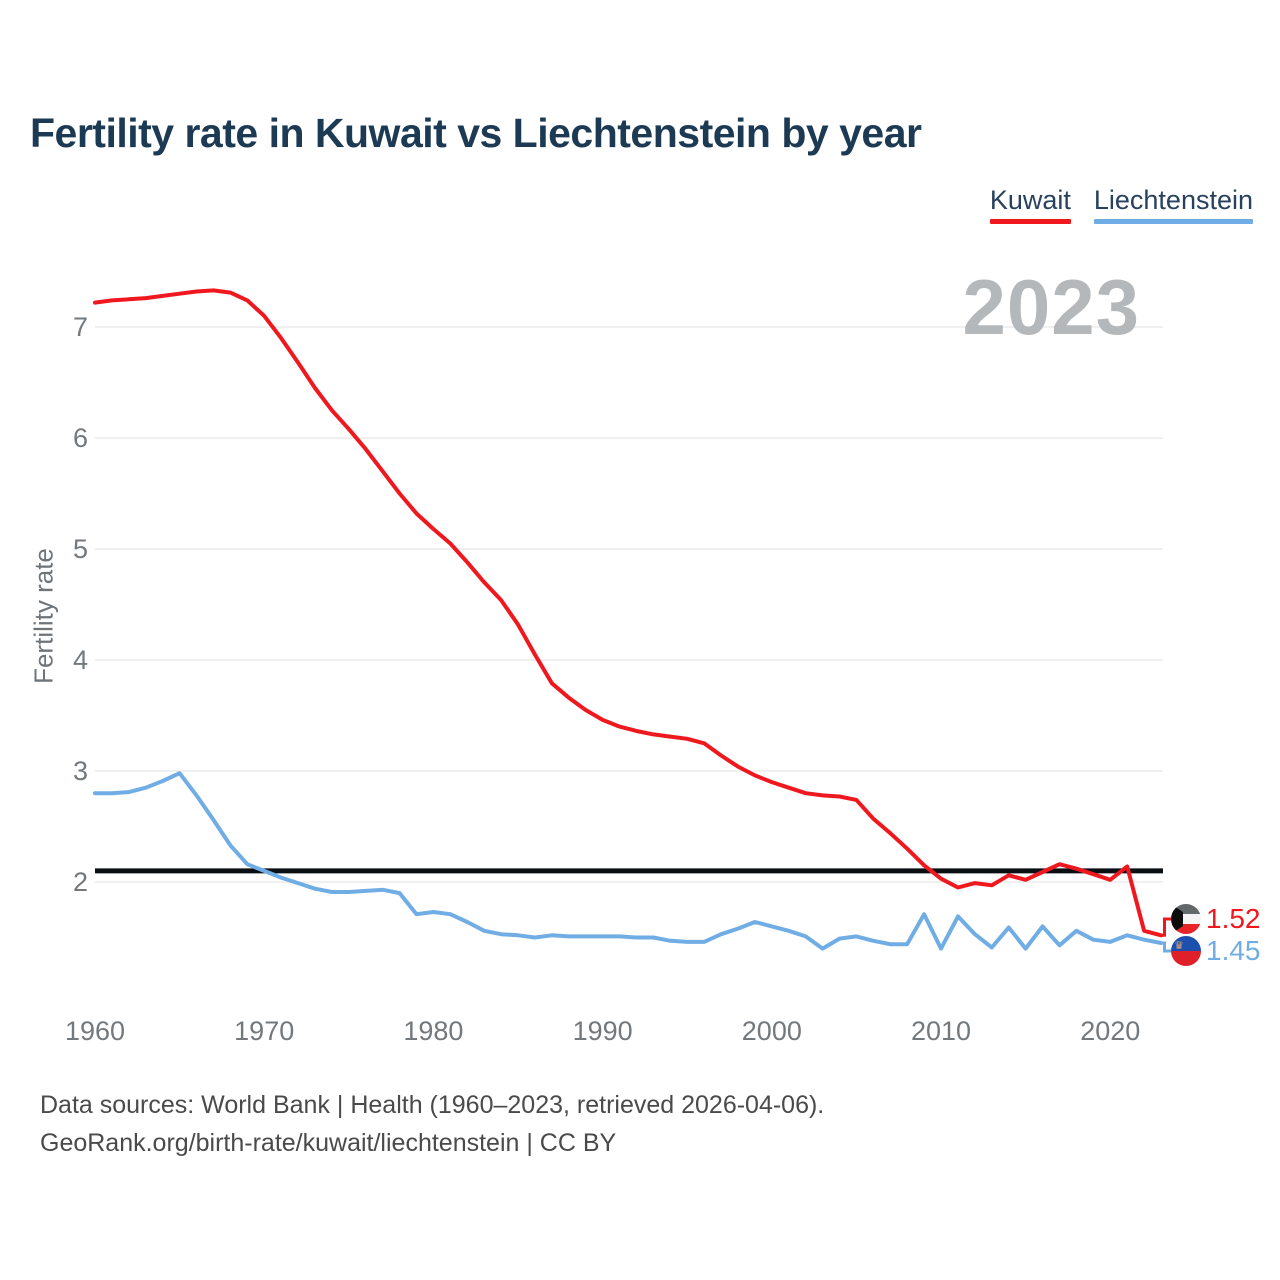 The height and width of the screenshot is (1280, 1280). Describe the element at coordinates (80, 771) in the screenshot. I see `y-tick-label: 3` at that location.